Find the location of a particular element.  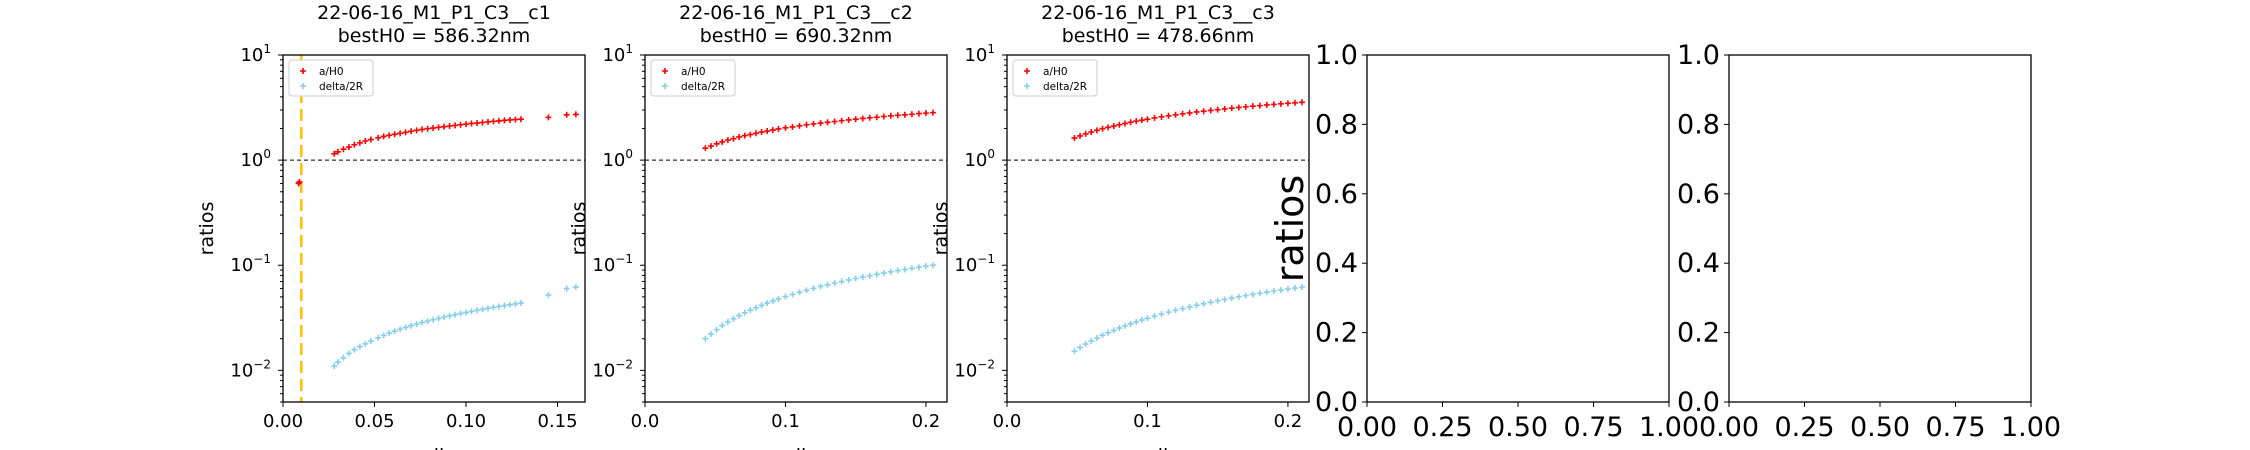

chart-subtitle: bestH0 = 690.32nm is located at coordinates (796, 36).